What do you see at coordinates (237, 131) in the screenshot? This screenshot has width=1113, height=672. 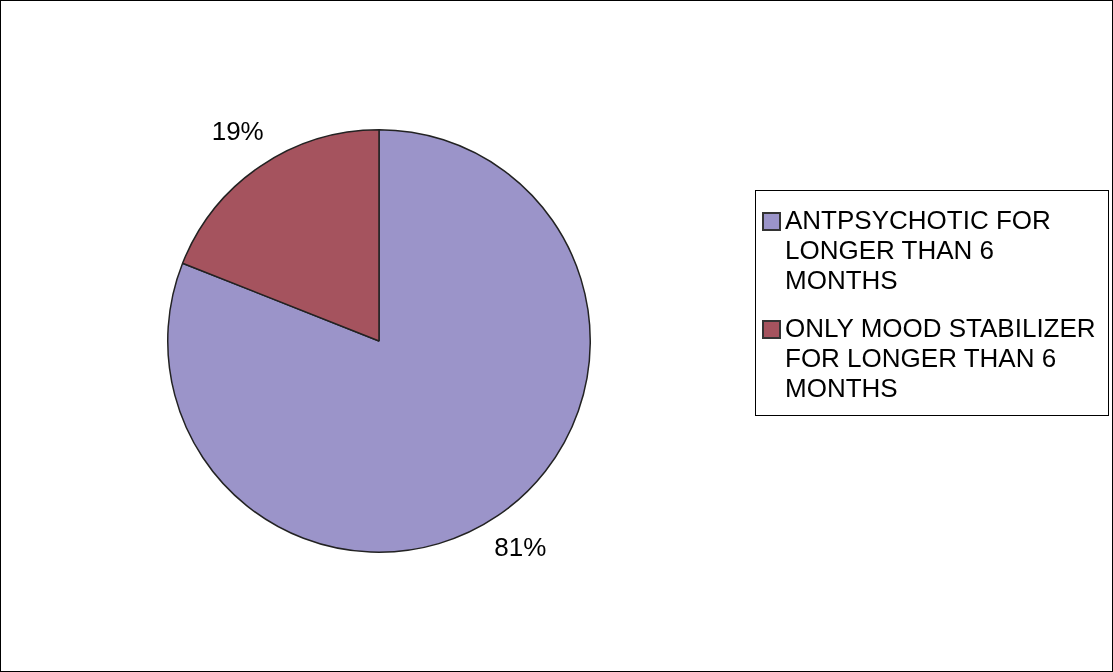 I see `data-label: 19%` at bounding box center [237, 131].